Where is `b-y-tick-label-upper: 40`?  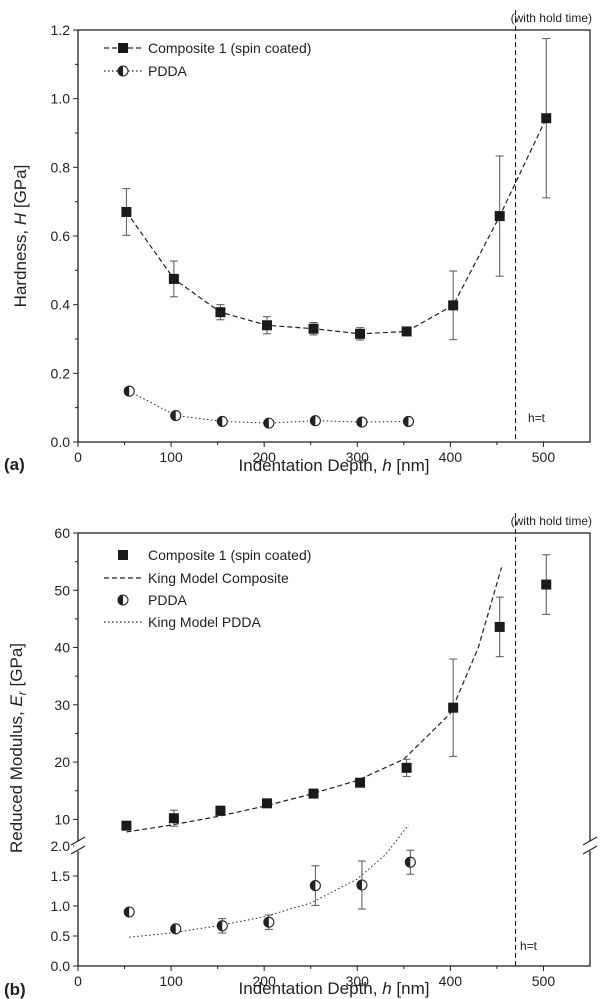
b-y-tick-label-upper: 40 is located at coordinates (62, 648).